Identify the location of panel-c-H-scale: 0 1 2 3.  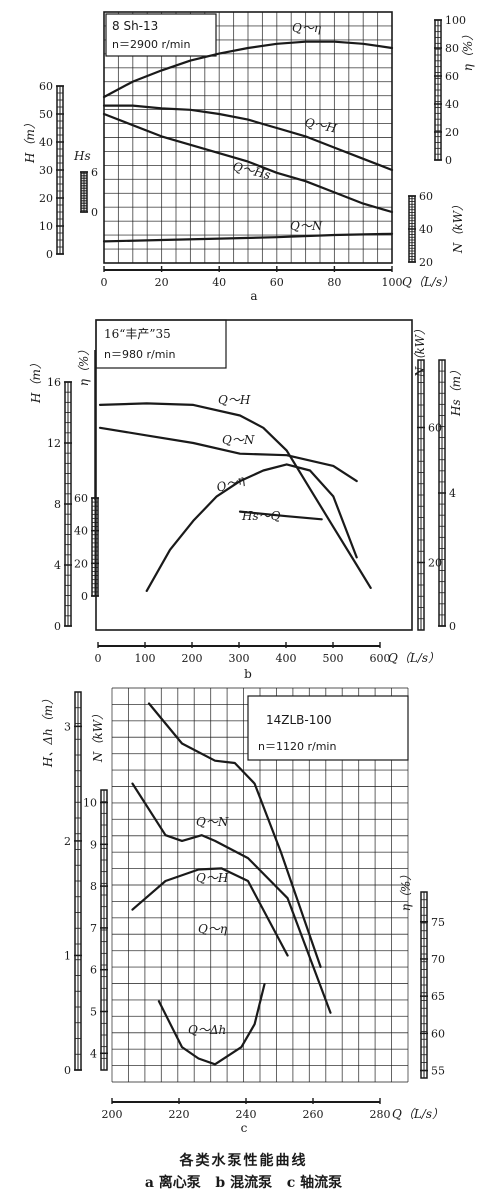
(73, 884).